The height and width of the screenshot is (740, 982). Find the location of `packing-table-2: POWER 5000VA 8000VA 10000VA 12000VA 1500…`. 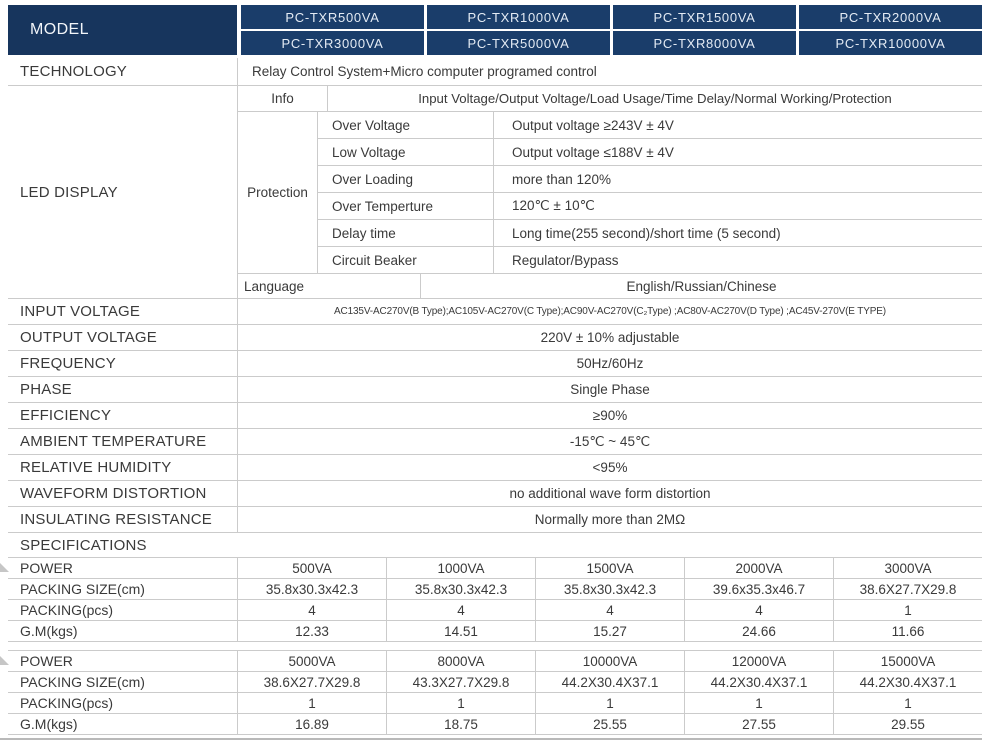

packing-table-2: POWER 5000VA 8000VA 10000VA 12000VA 1500… is located at coordinates (491, 692).